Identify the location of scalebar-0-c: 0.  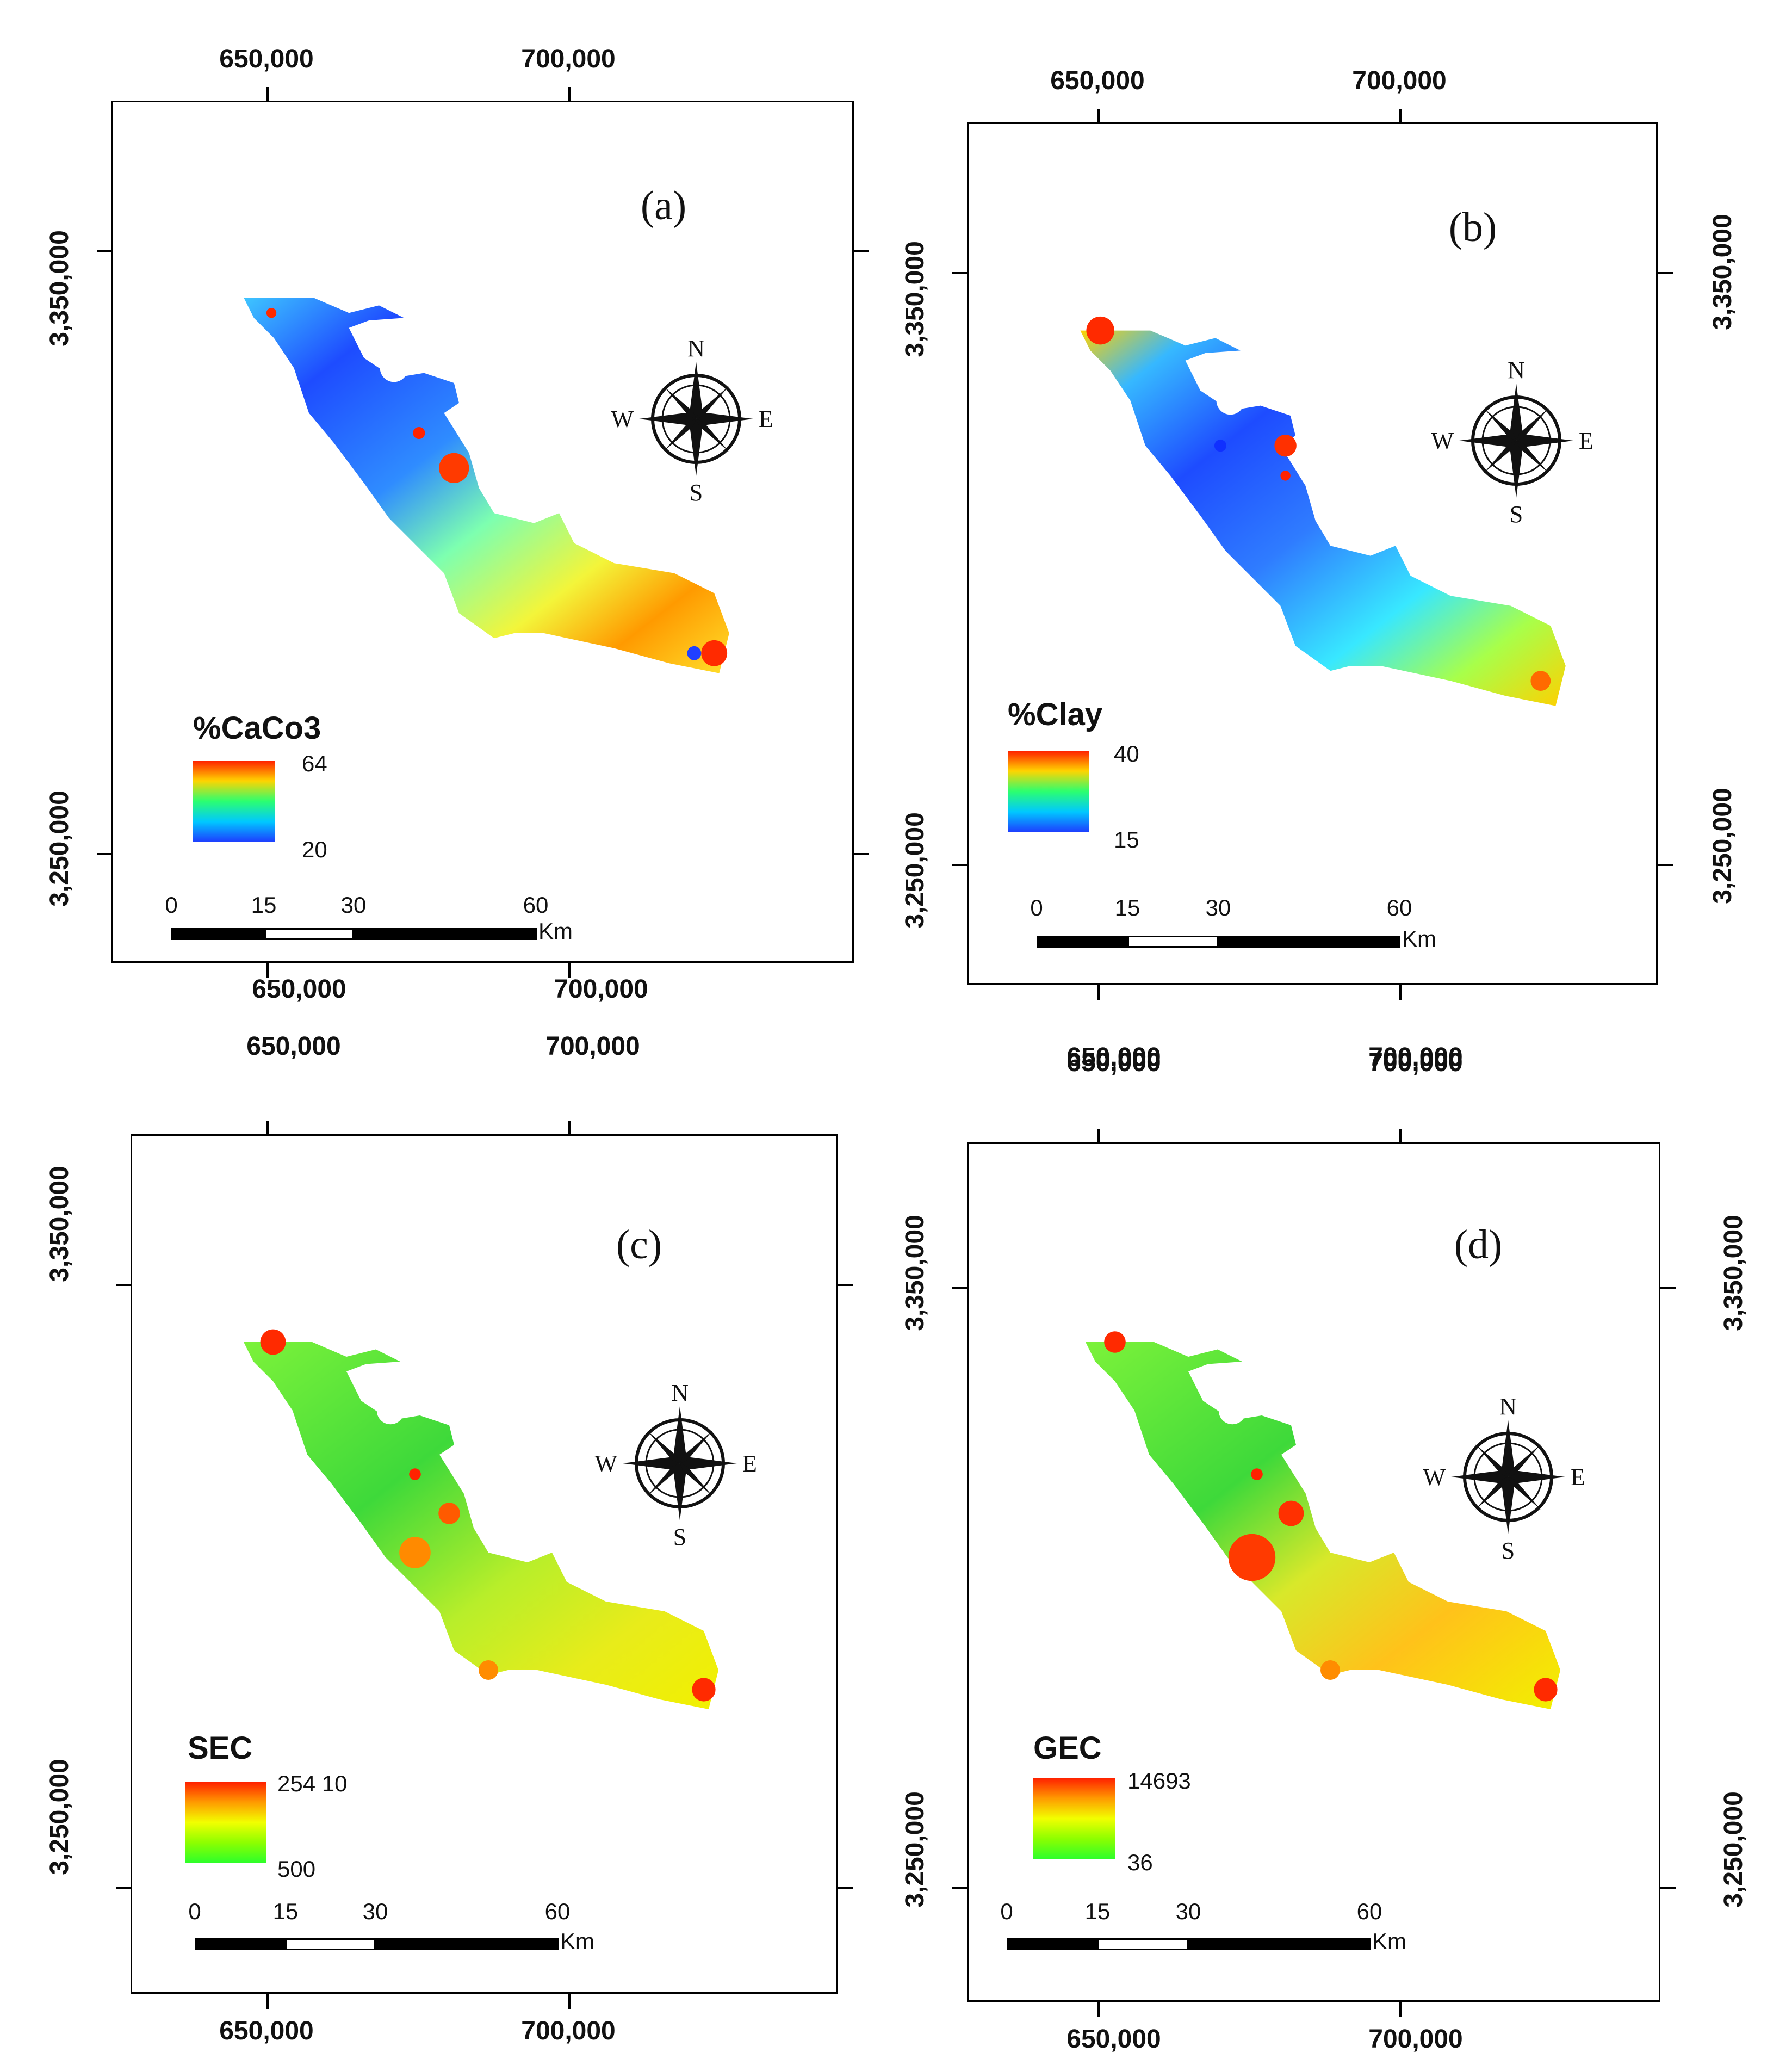
(195, 1911).